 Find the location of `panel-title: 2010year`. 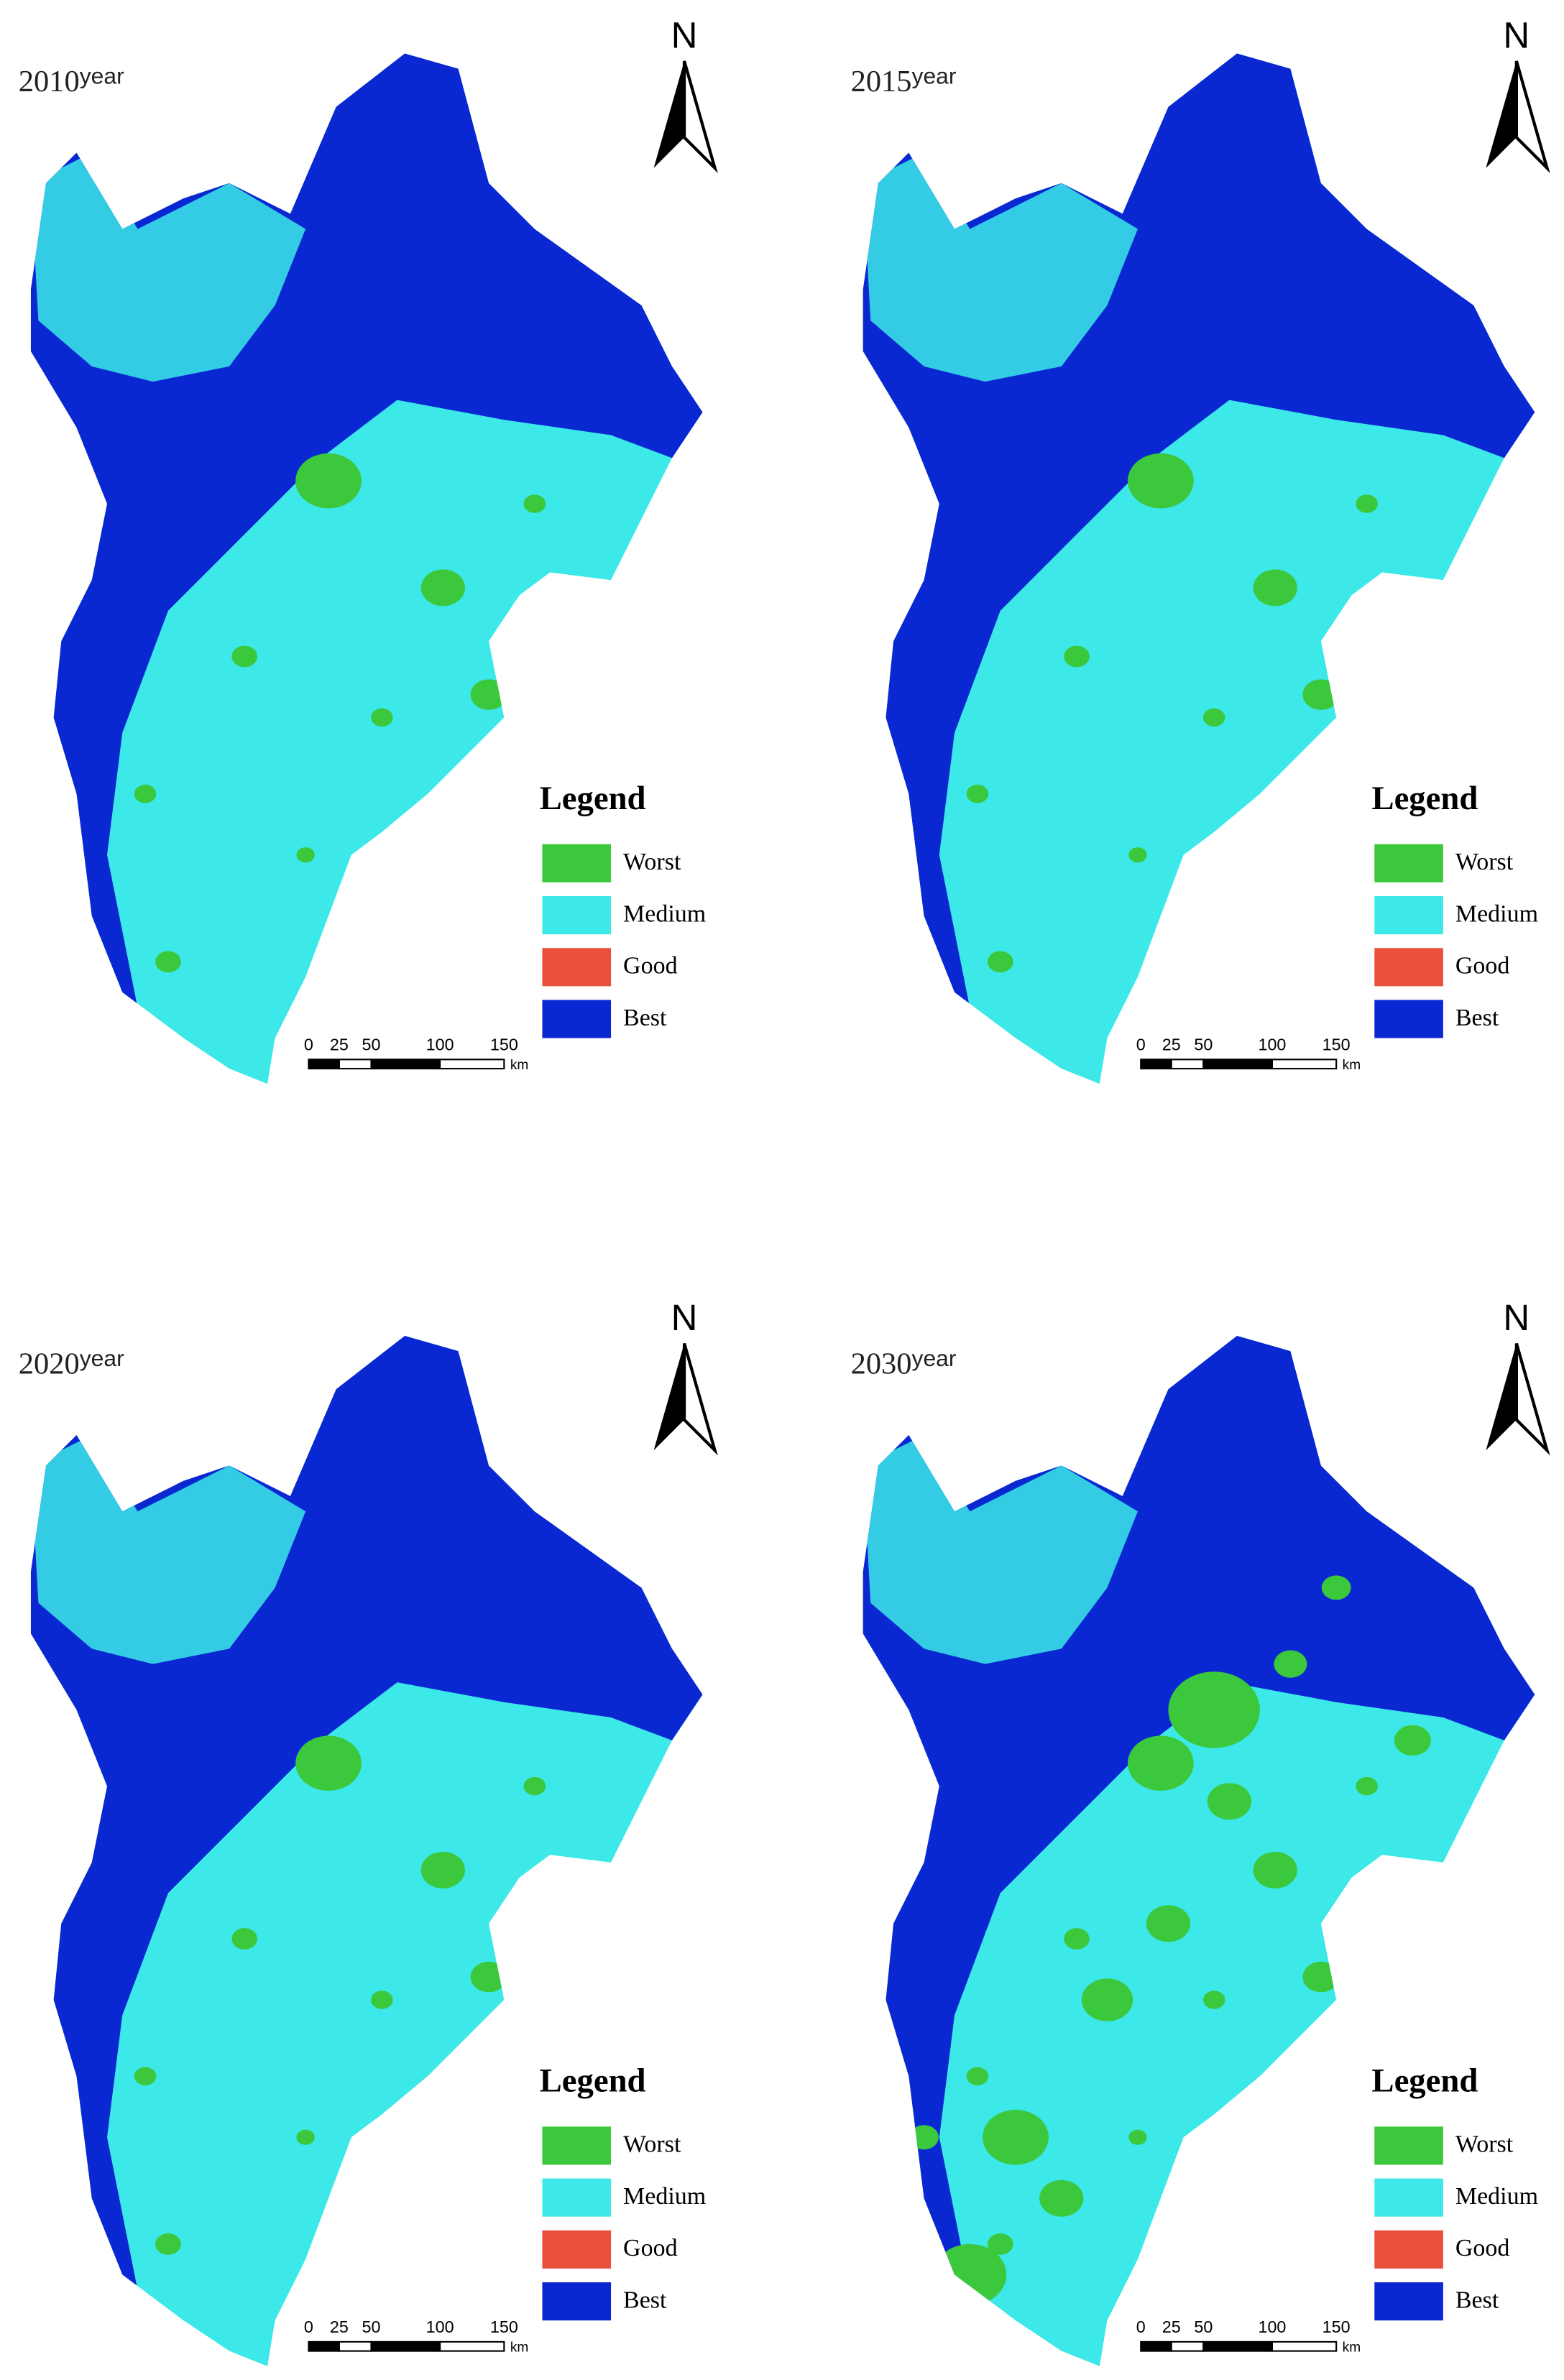

panel-title: 2010year is located at coordinates (71, 80).